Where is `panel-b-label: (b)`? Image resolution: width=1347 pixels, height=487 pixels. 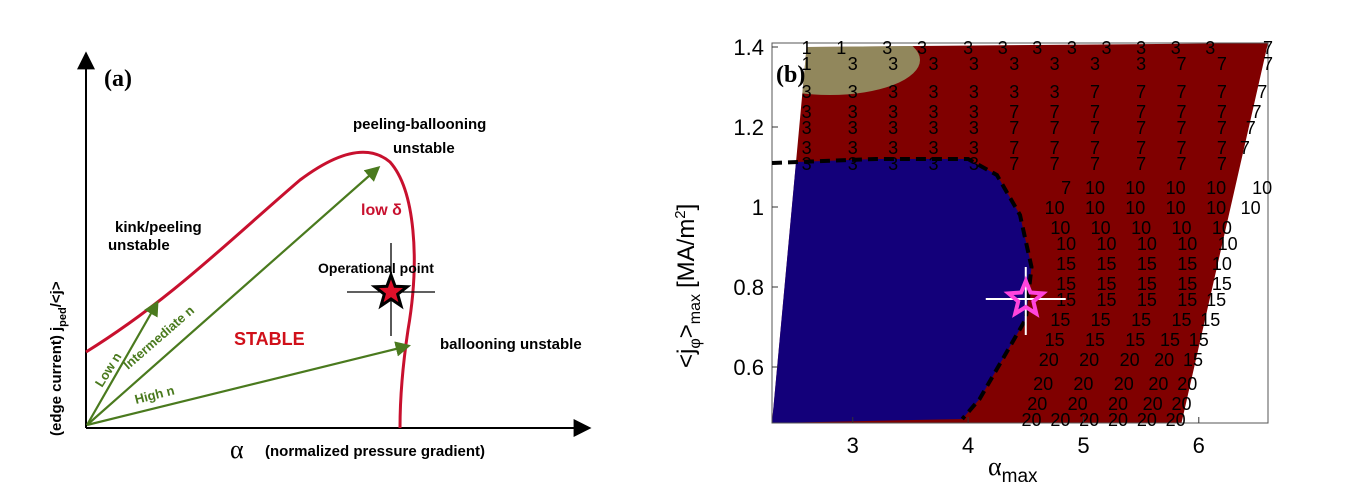
panel-b-label: (b) is located at coordinates (790, 75).